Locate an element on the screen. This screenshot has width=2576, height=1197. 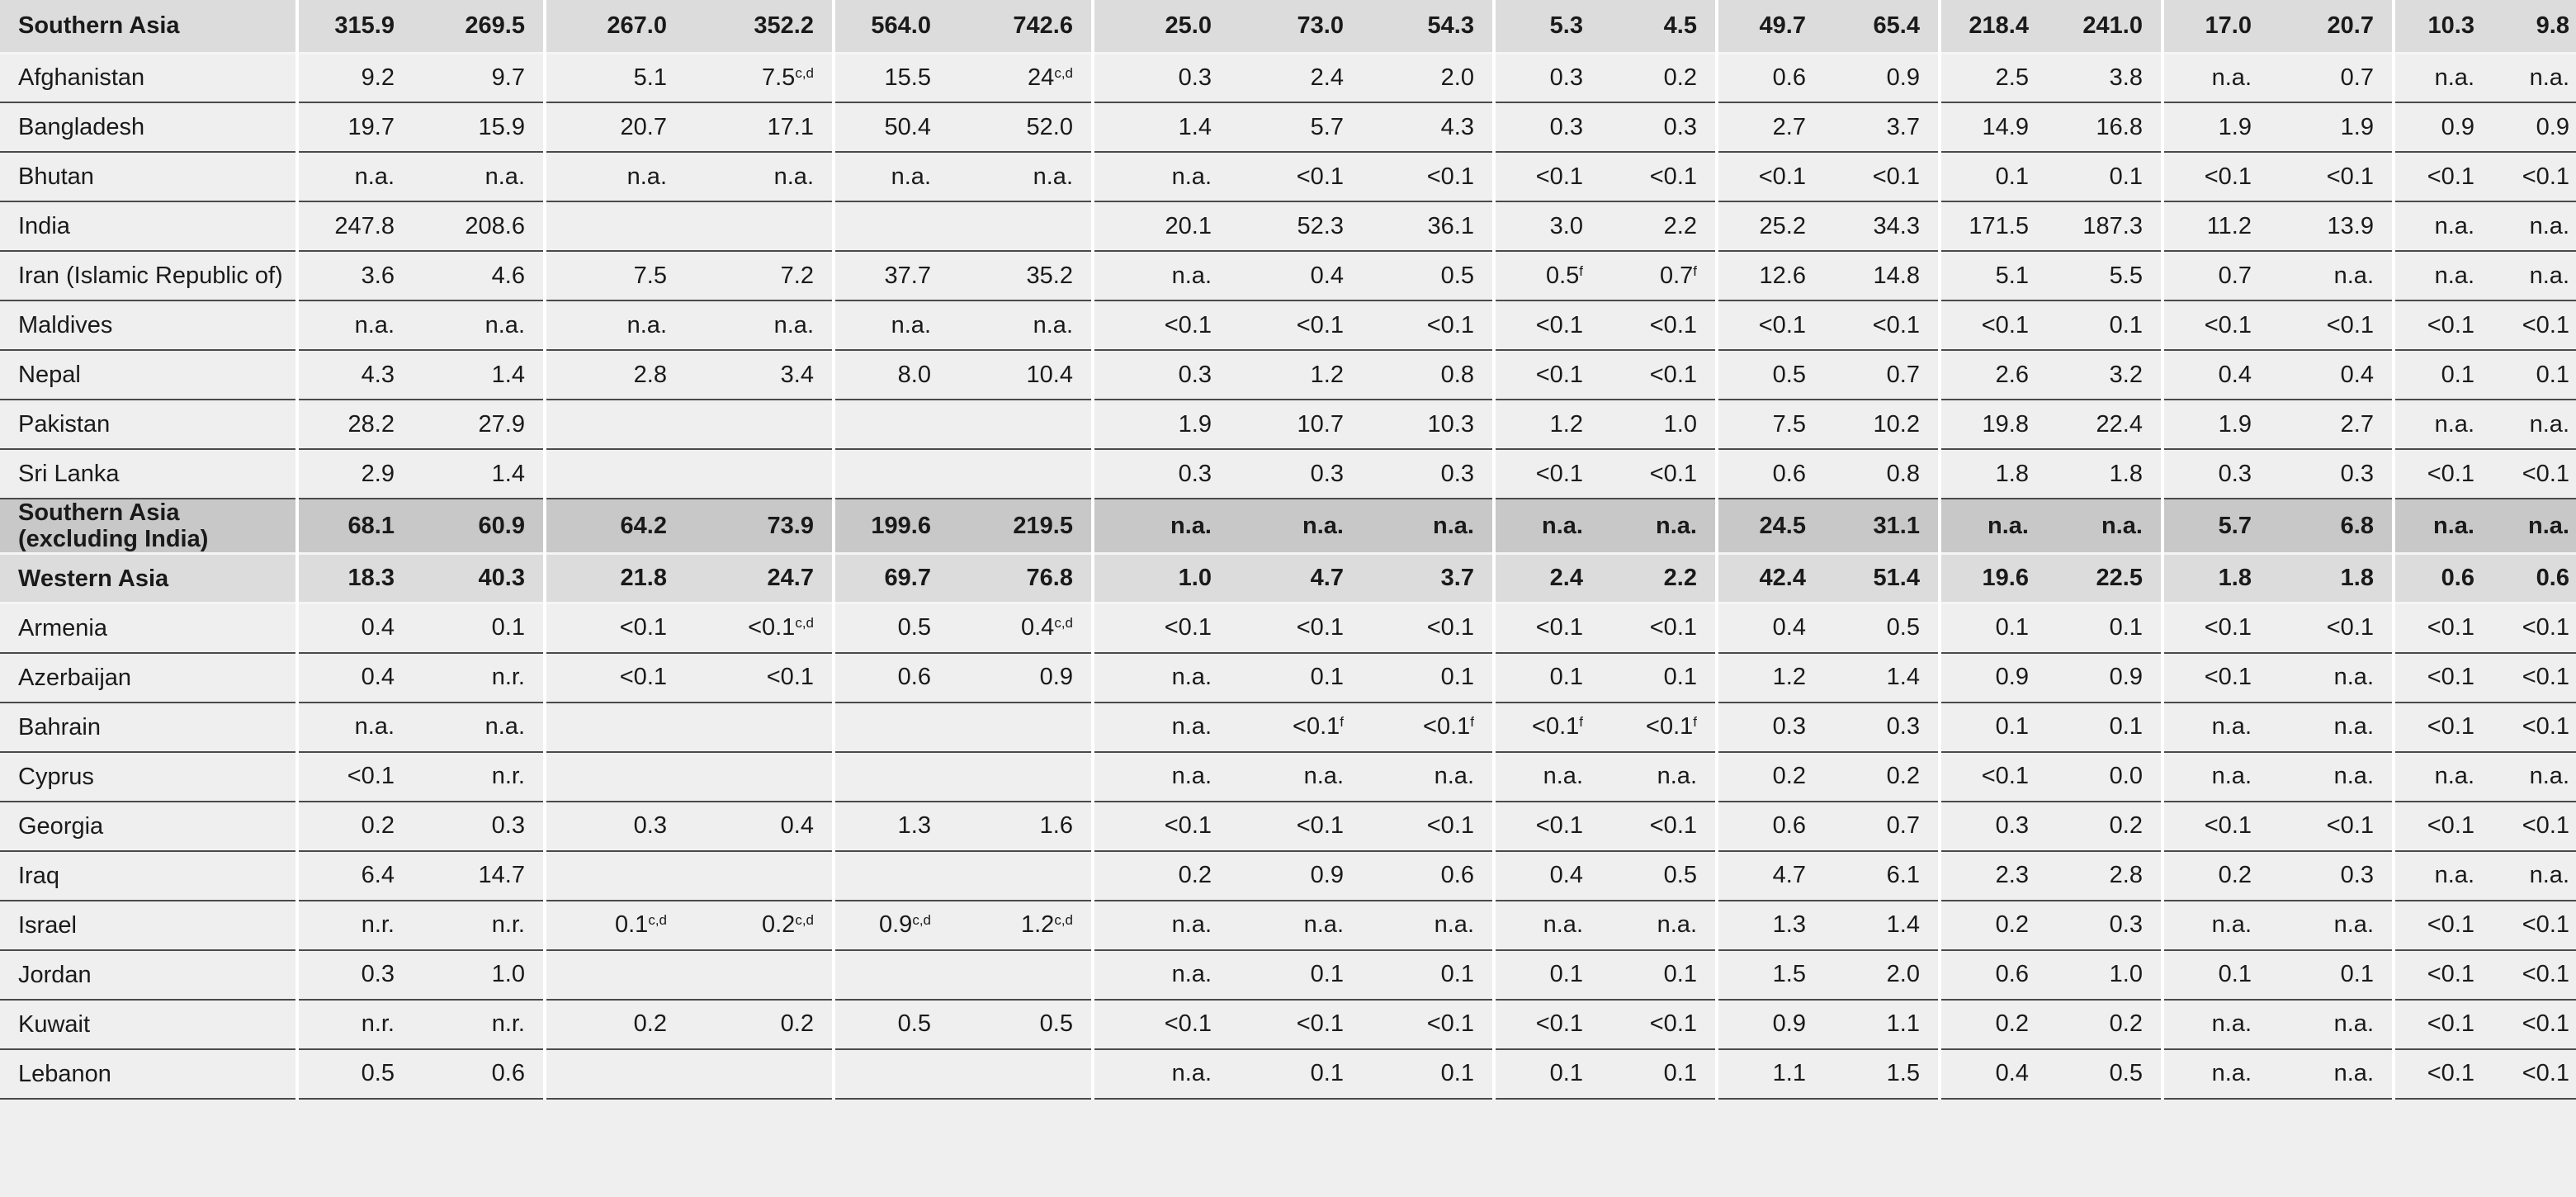
table-cell: 15.5 is located at coordinates (890, 78).